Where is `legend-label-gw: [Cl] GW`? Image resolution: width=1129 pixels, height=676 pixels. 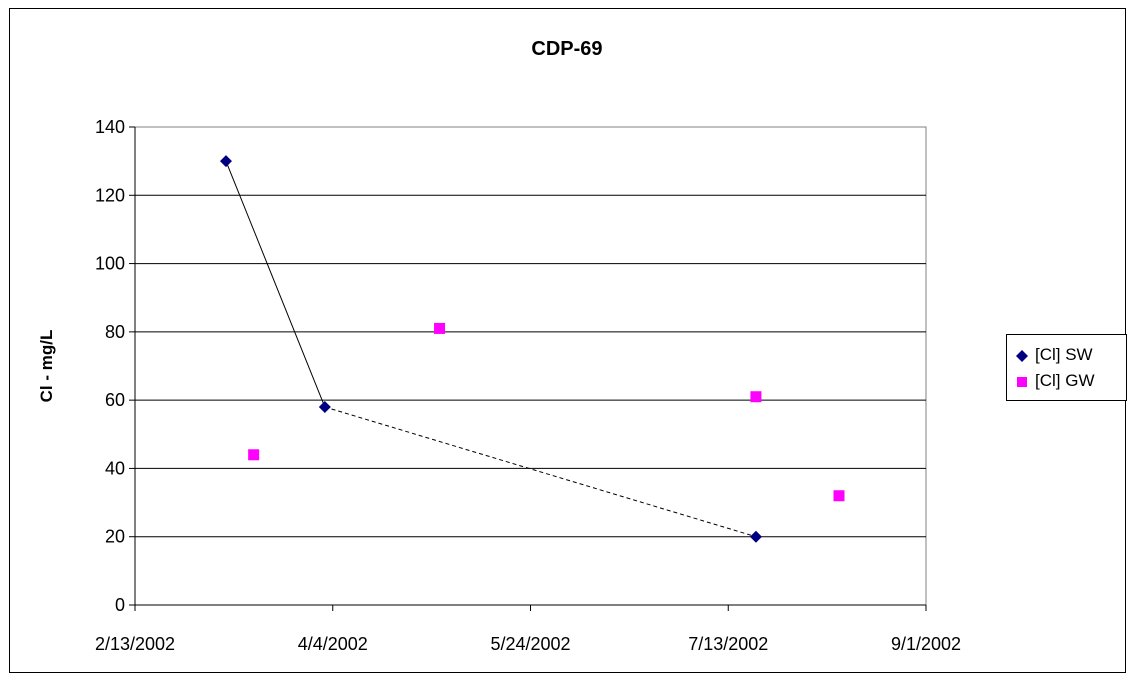
legend-label-gw: [Cl] GW is located at coordinates (1065, 380).